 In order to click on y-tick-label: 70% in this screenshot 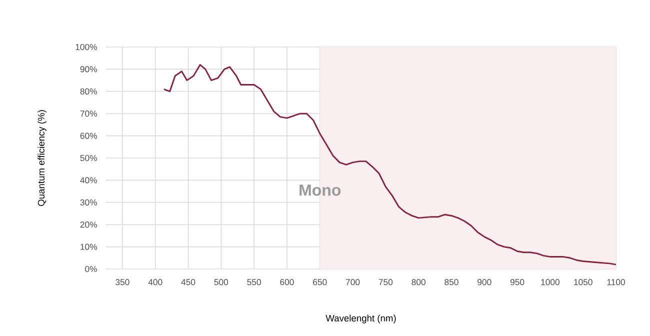, I will do `click(88, 113)`.